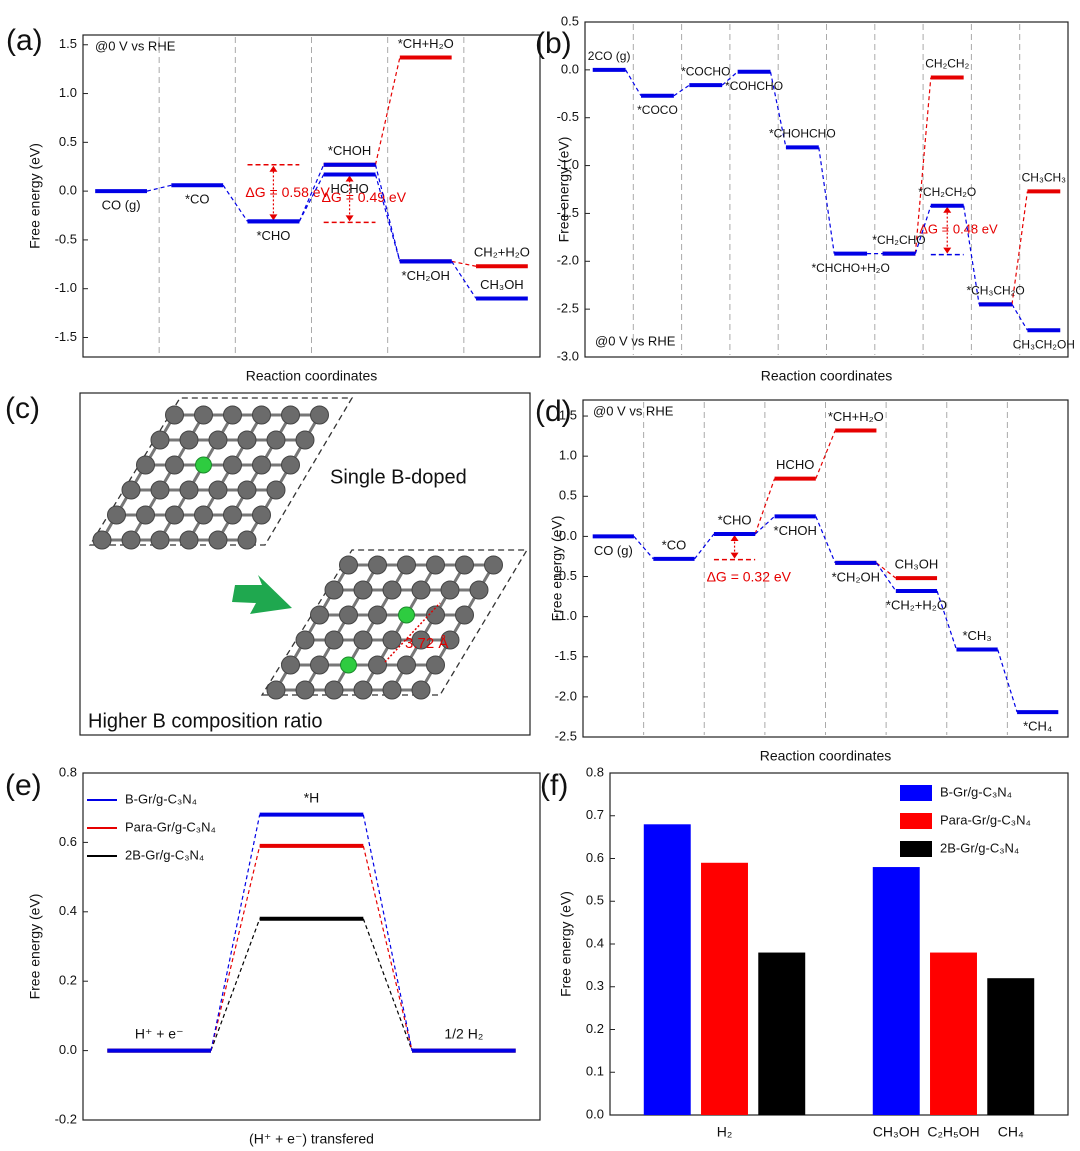 The image size is (1080, 1151). I want to click on level-label: *CH₃, so click(976, 635).